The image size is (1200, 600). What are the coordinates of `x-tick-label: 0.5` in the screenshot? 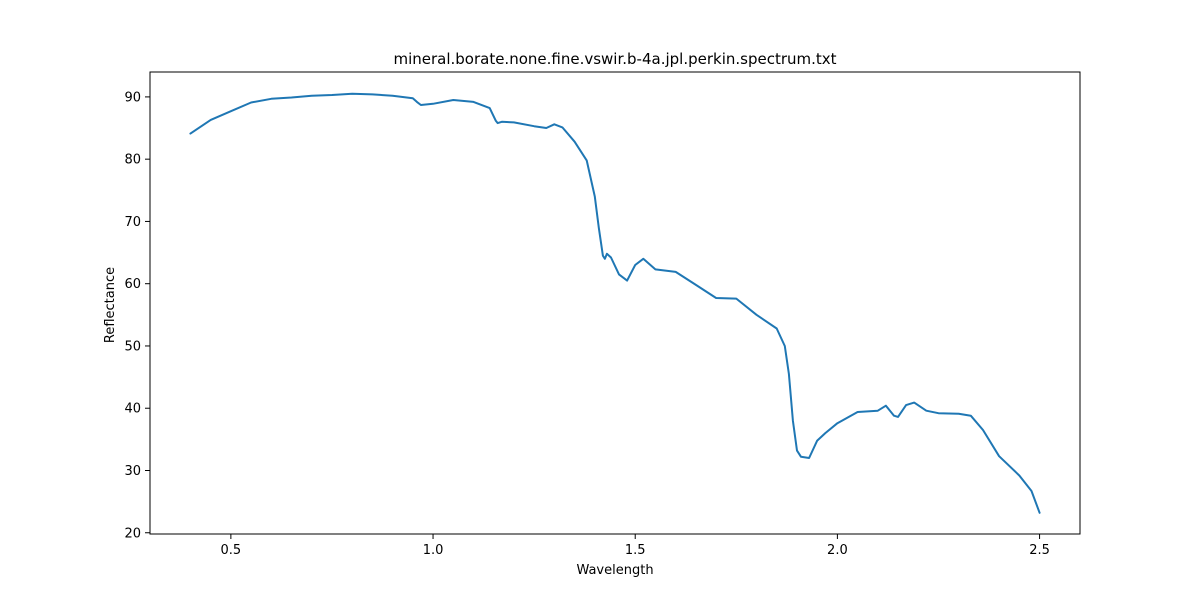 It's located at (231, 550).